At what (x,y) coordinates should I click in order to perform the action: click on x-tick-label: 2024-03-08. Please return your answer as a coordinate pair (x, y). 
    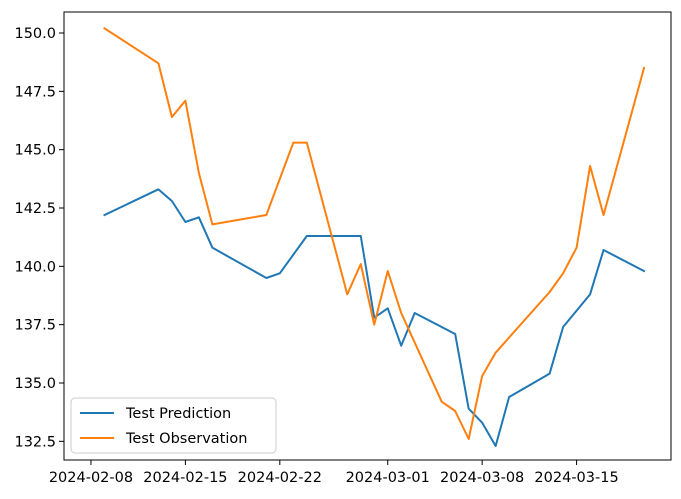
    Looking at the image, I should click on (482, 478).